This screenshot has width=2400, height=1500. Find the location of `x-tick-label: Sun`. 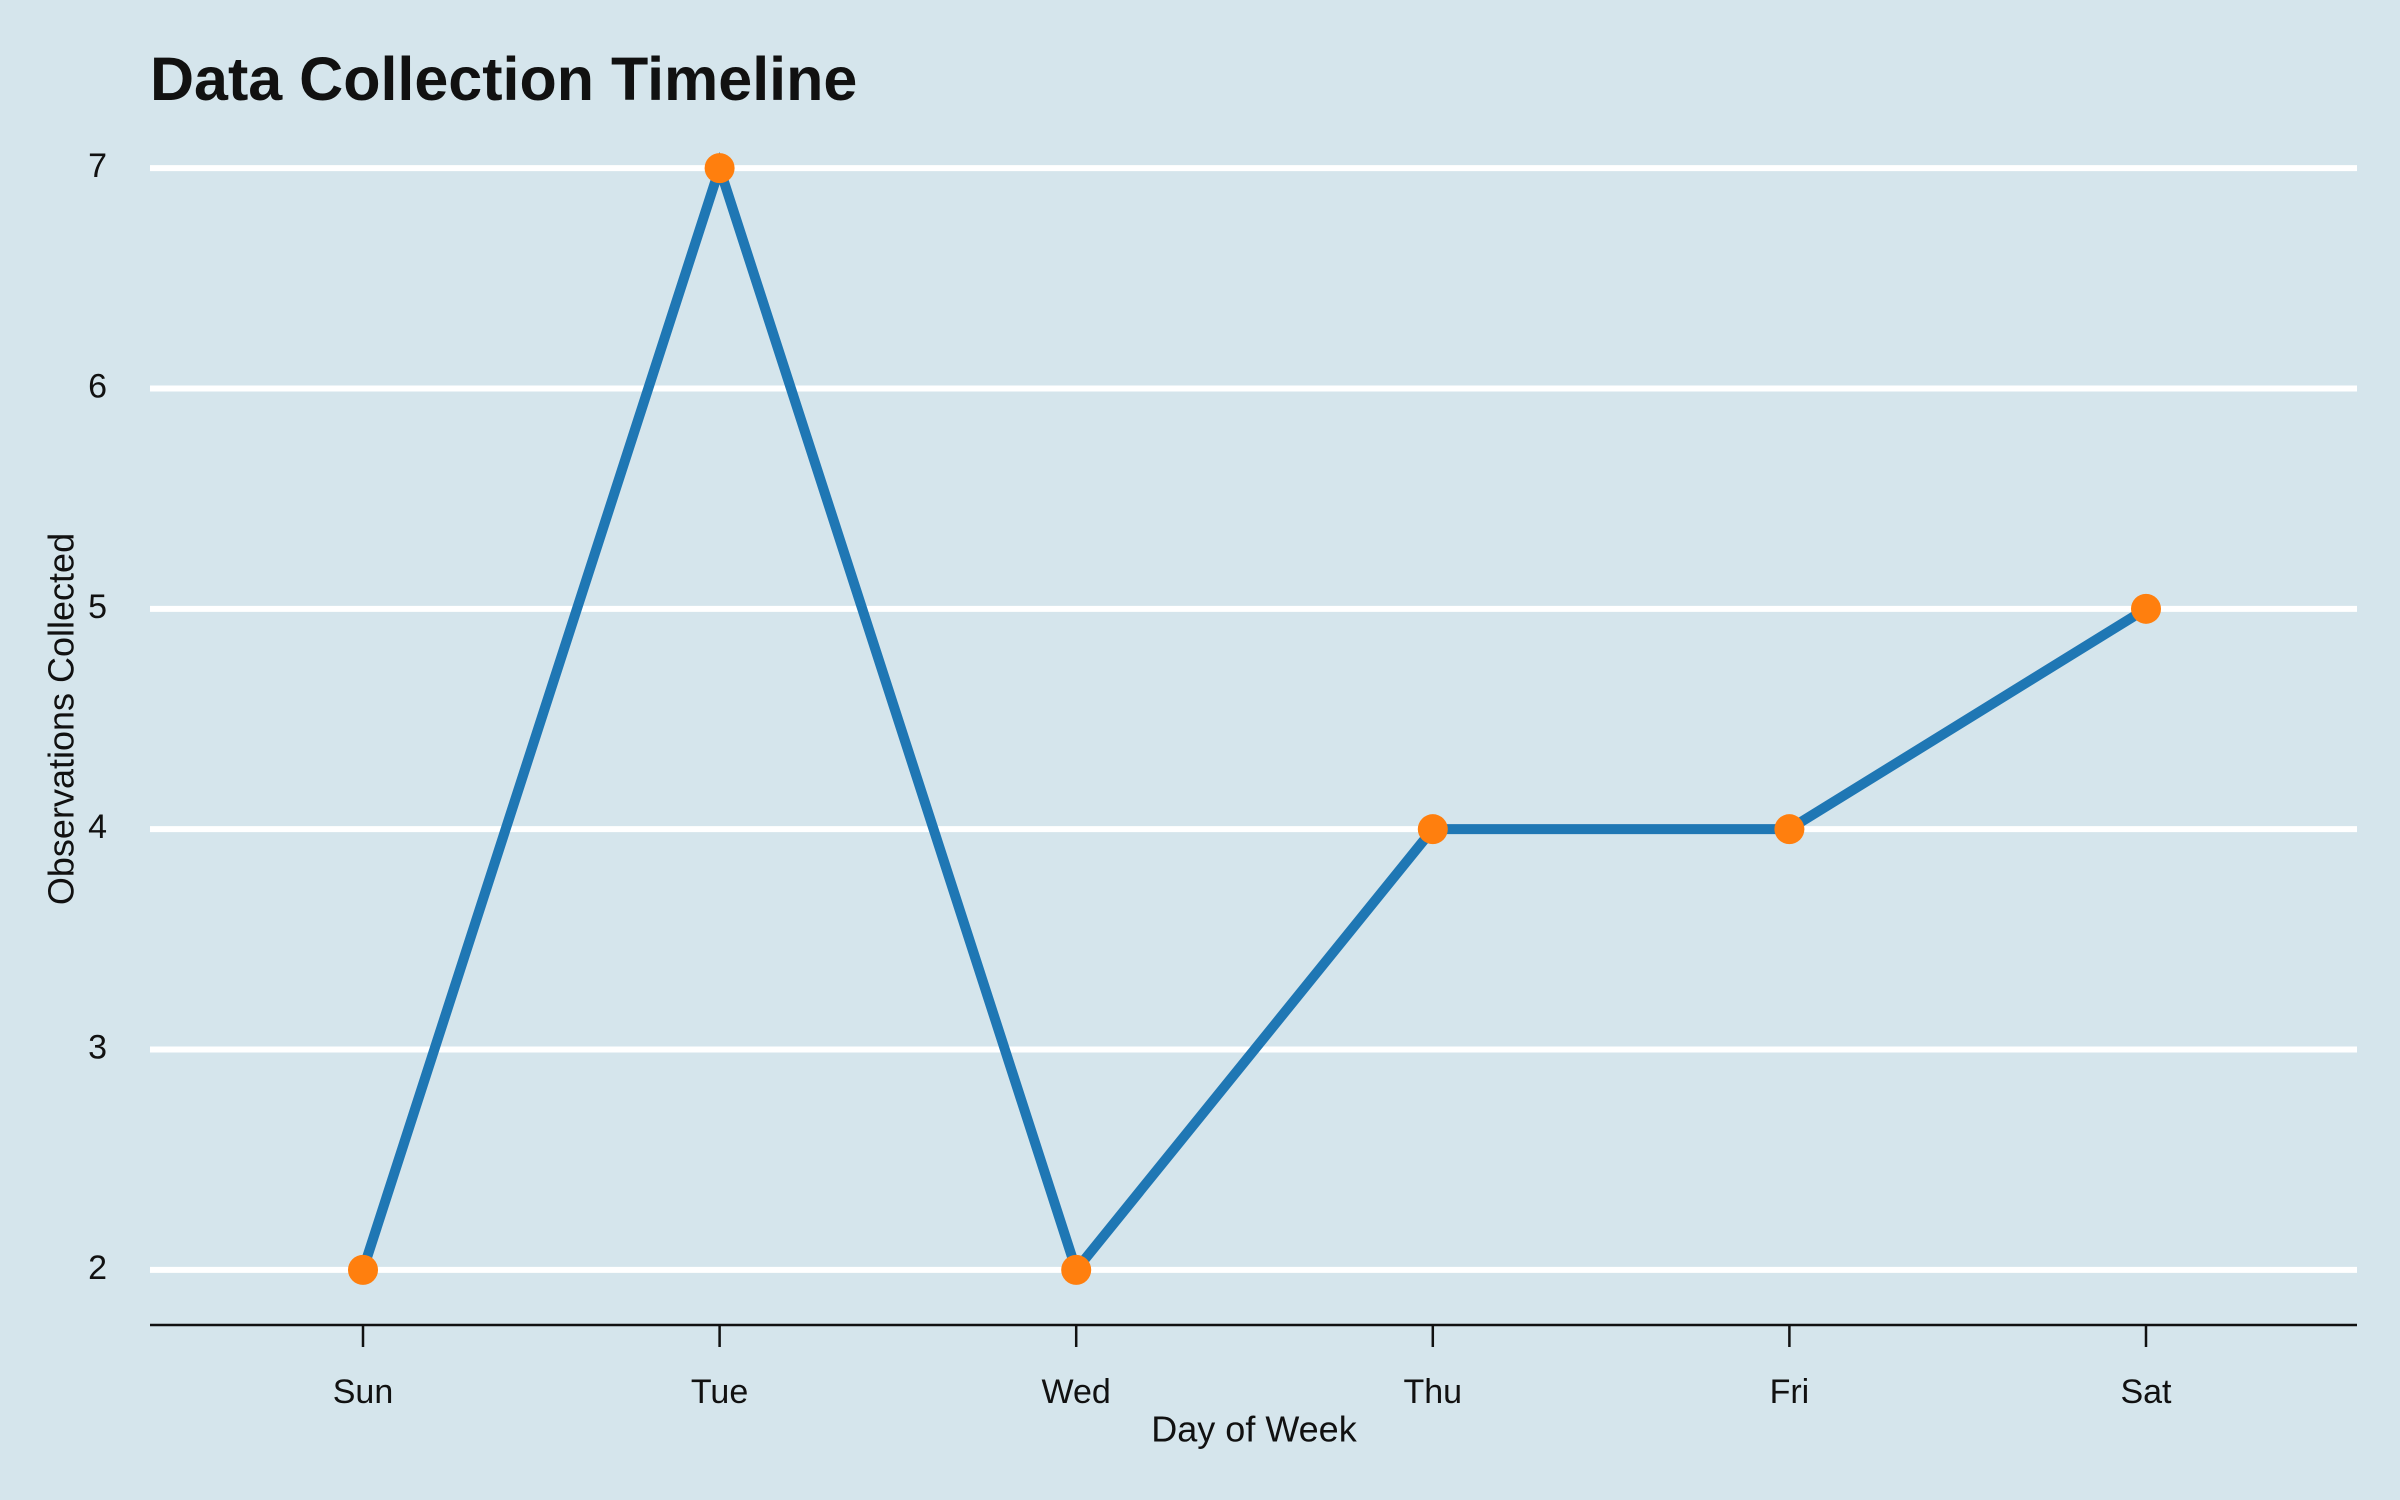

x-tick-label: Sun is located at coordinates (363, 1392).